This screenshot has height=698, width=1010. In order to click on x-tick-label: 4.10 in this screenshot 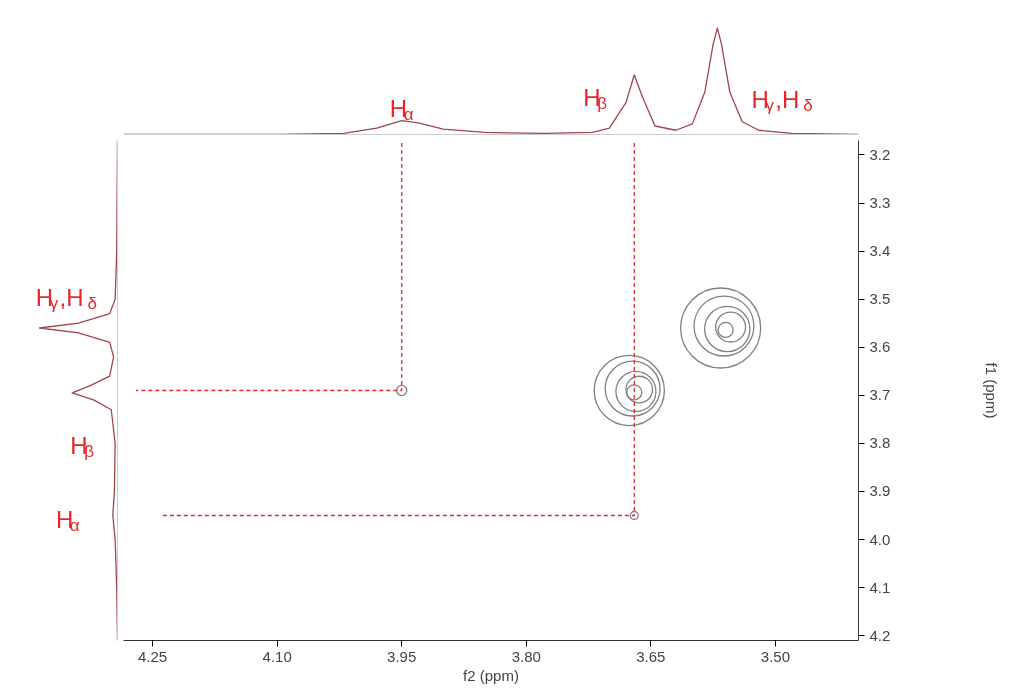, I will do `click(277, 656)`.